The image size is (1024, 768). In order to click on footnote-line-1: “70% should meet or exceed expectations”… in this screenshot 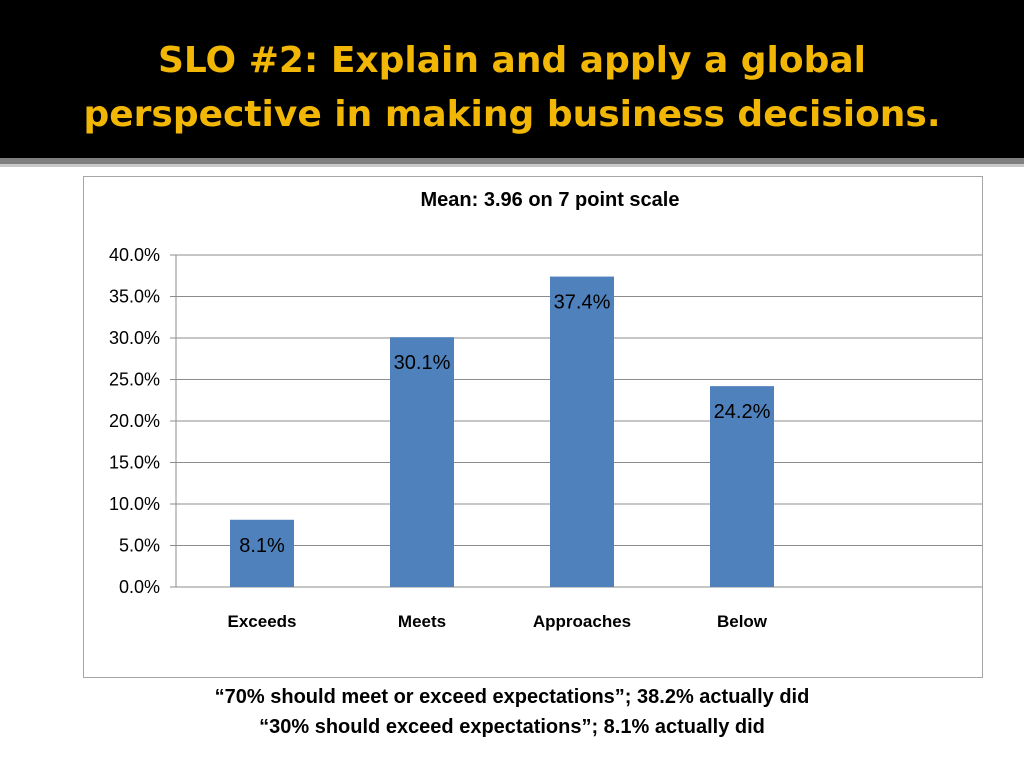, I will do `click(512, 697)`.